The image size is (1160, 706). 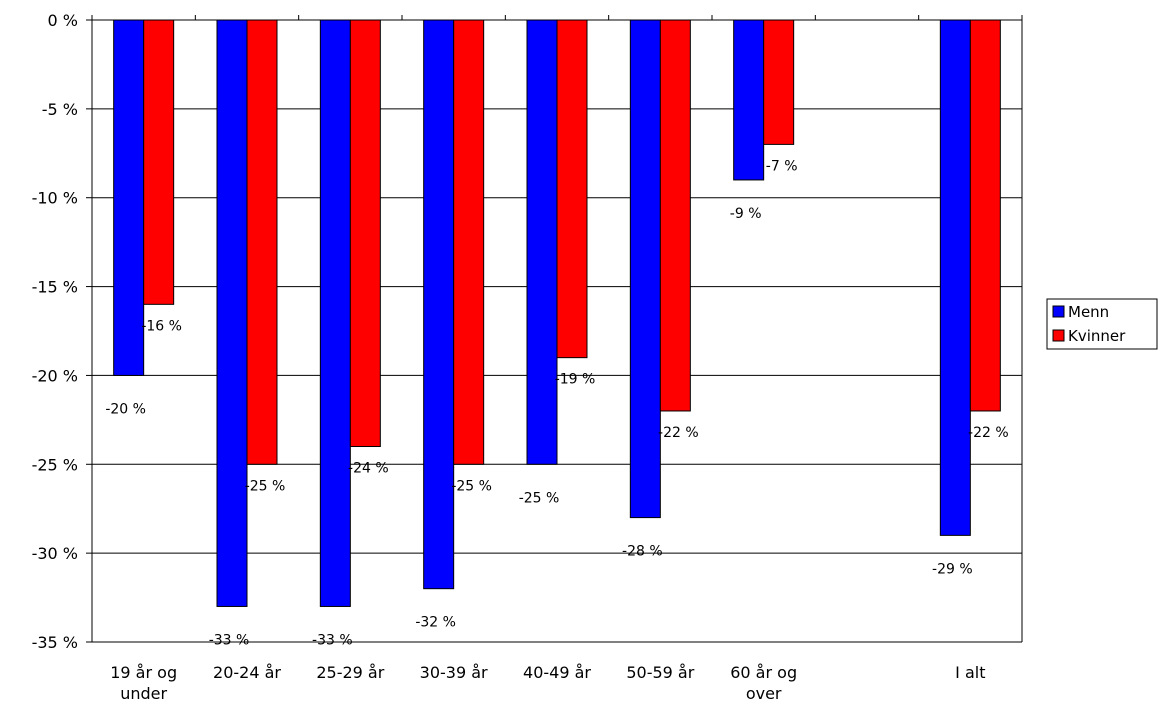 What do you see at coordinates (161, 326) in the screenshot?
I see `data-label: -16 %` at bounding box center [161, 326].